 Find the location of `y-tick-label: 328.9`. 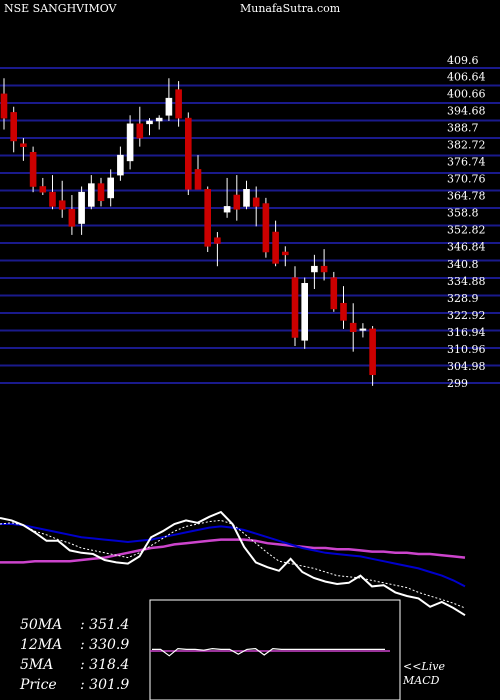

y-tick-label: 328.9 is located at coordinates (463, 298).